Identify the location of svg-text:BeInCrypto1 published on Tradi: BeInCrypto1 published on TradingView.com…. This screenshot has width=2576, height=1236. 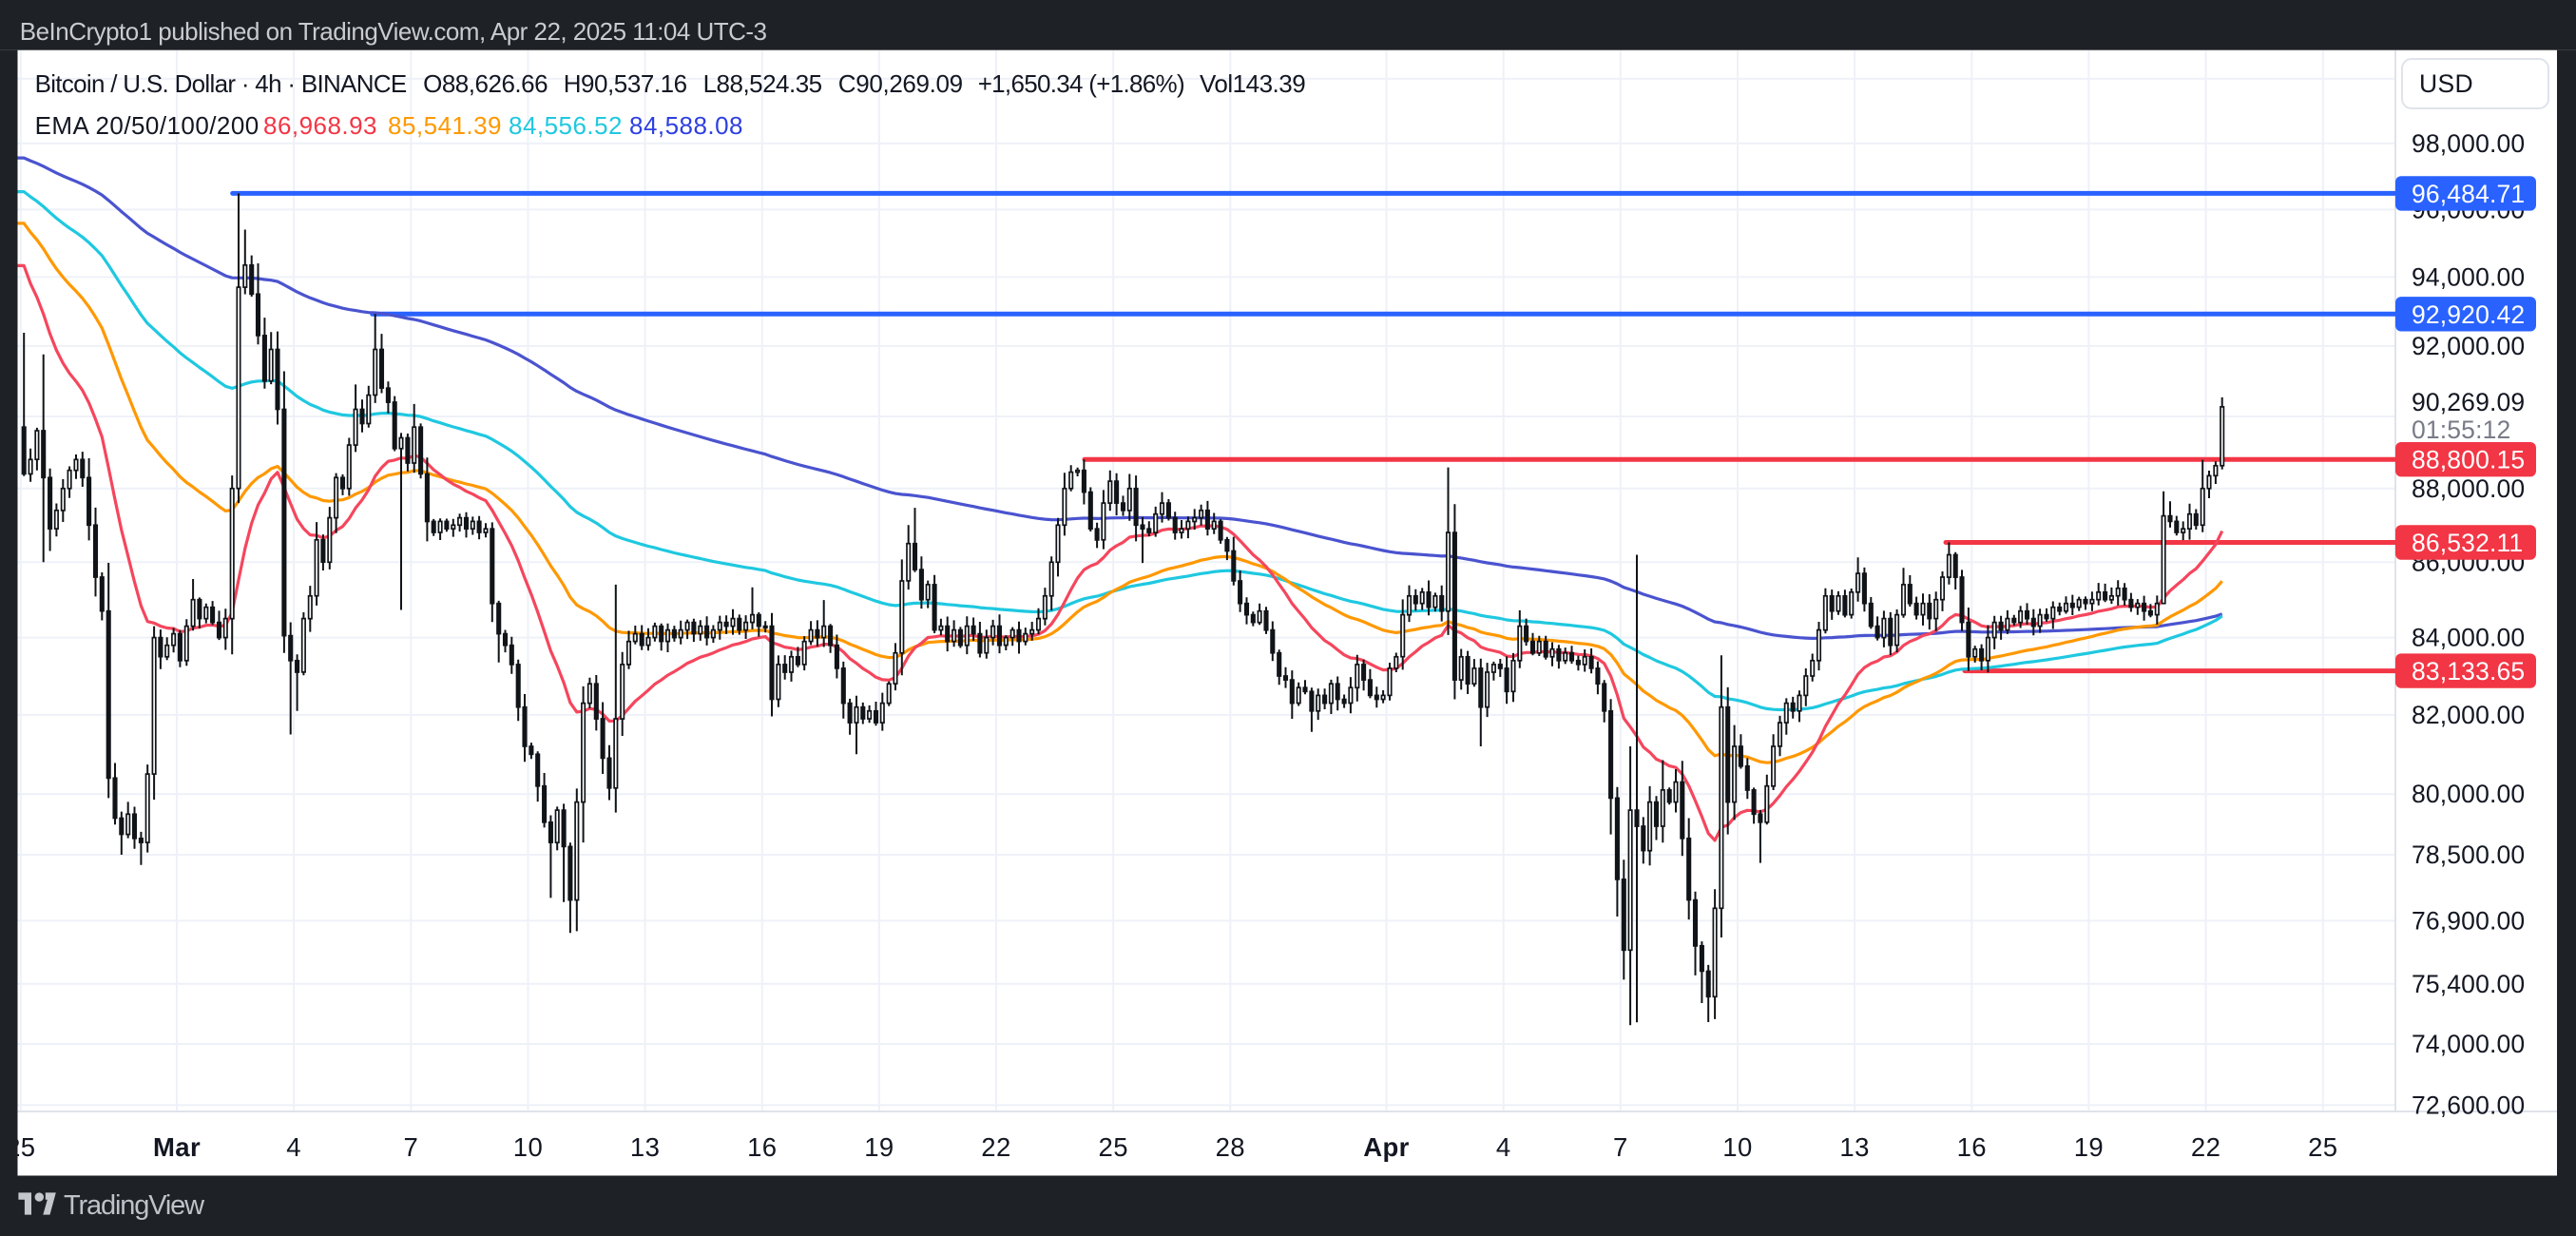
(394, 32).